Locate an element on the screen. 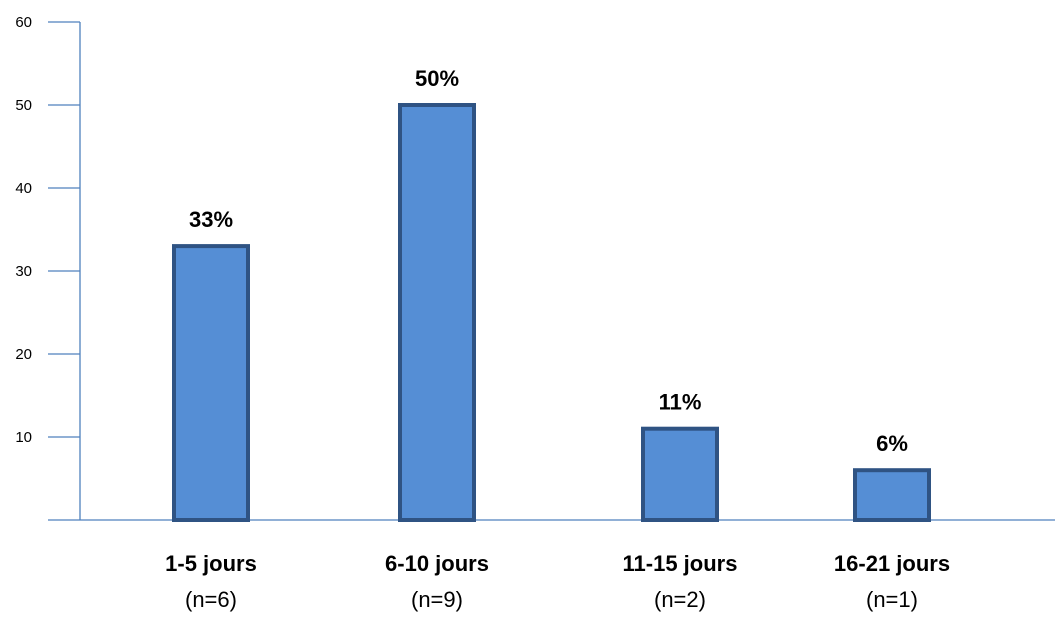  y-tick-label: 20 is located at coordinates (23, 354).